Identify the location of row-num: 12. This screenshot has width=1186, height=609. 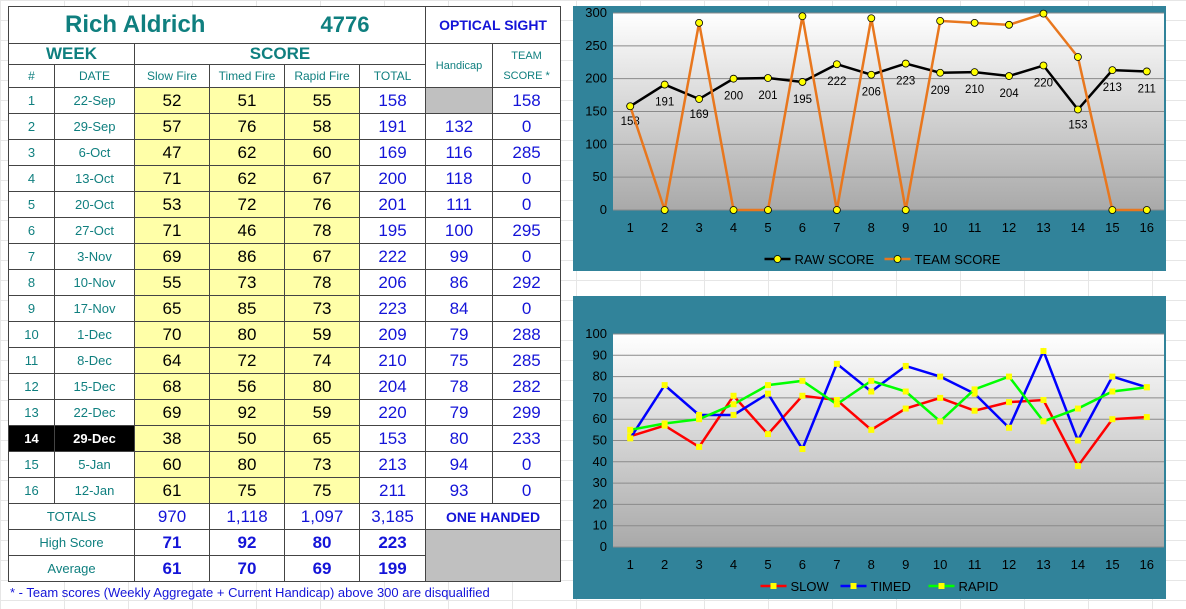
(31, 386).